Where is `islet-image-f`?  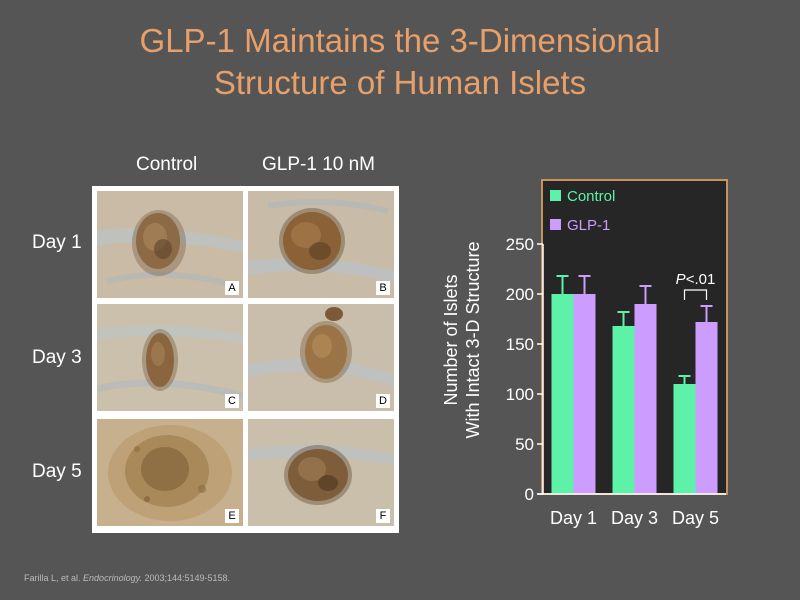
islet-image-f is located at coordinates (321, 472).